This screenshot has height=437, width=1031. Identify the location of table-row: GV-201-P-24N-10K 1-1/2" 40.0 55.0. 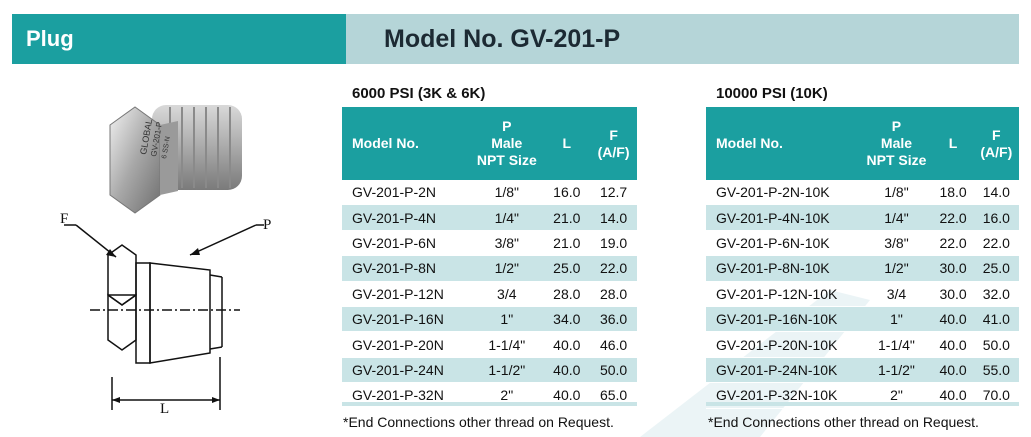
(862, 370).